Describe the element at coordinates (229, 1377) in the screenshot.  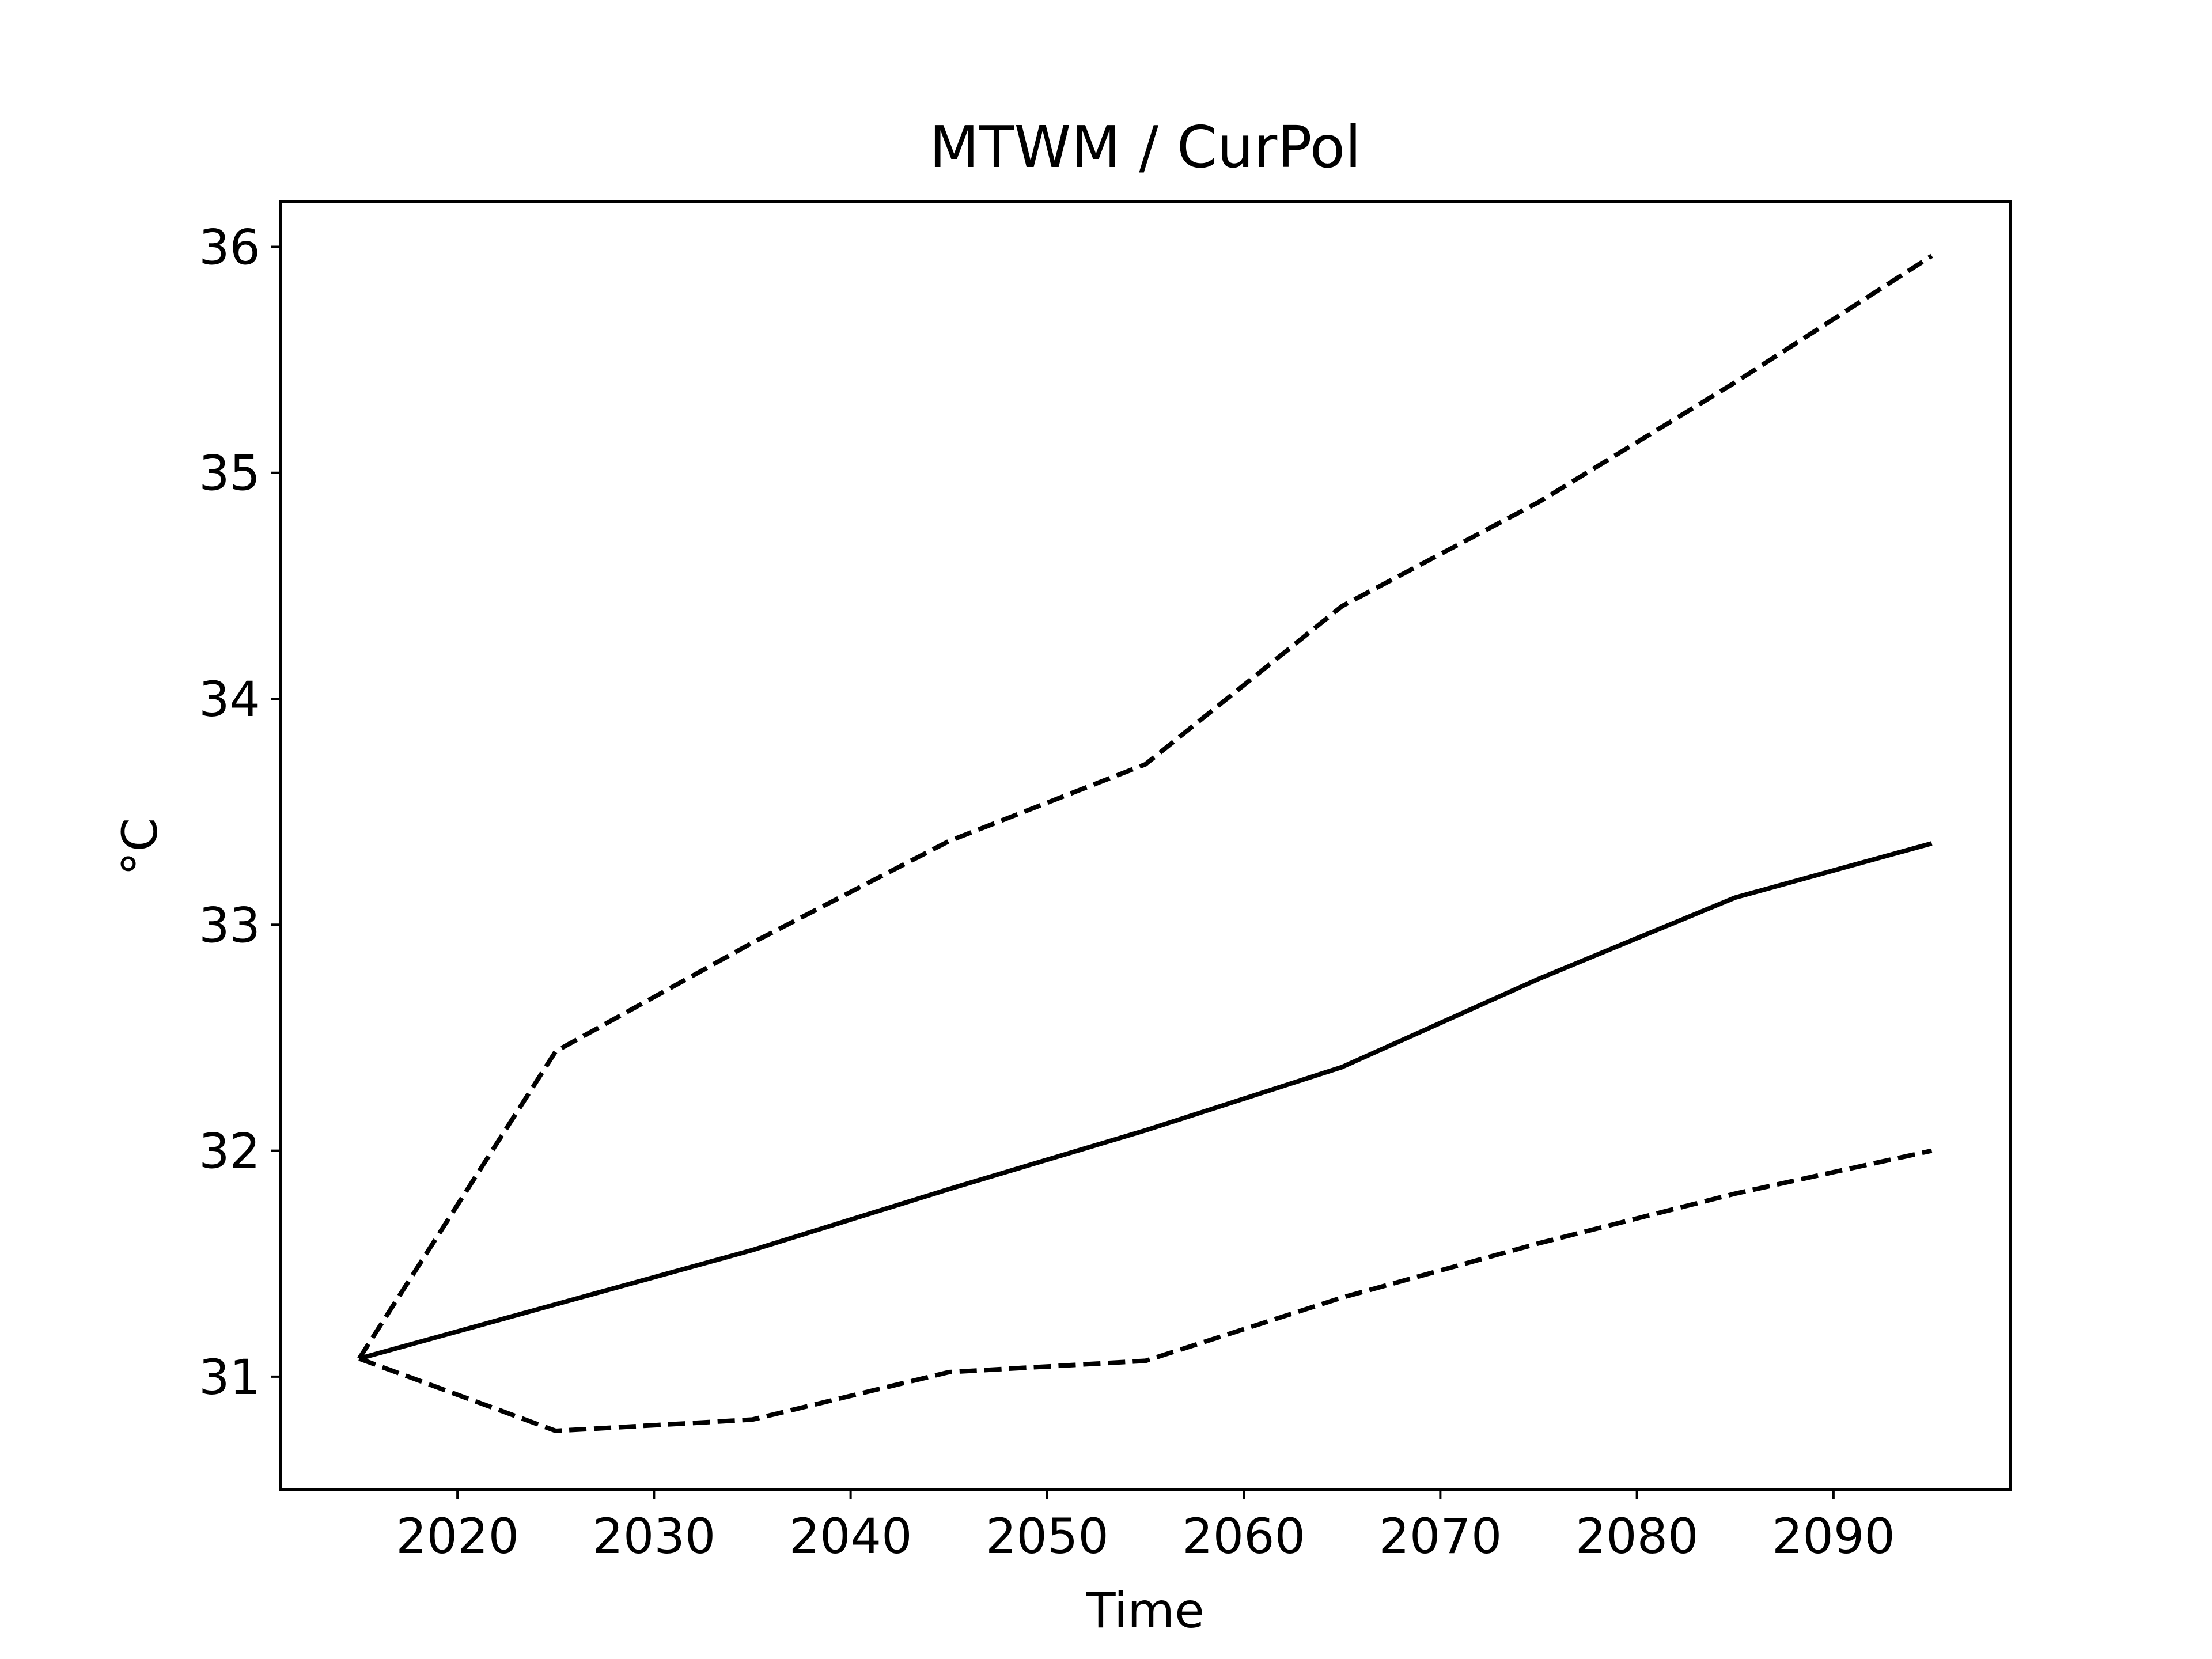
I see `y-tick-label: 31` at that location.